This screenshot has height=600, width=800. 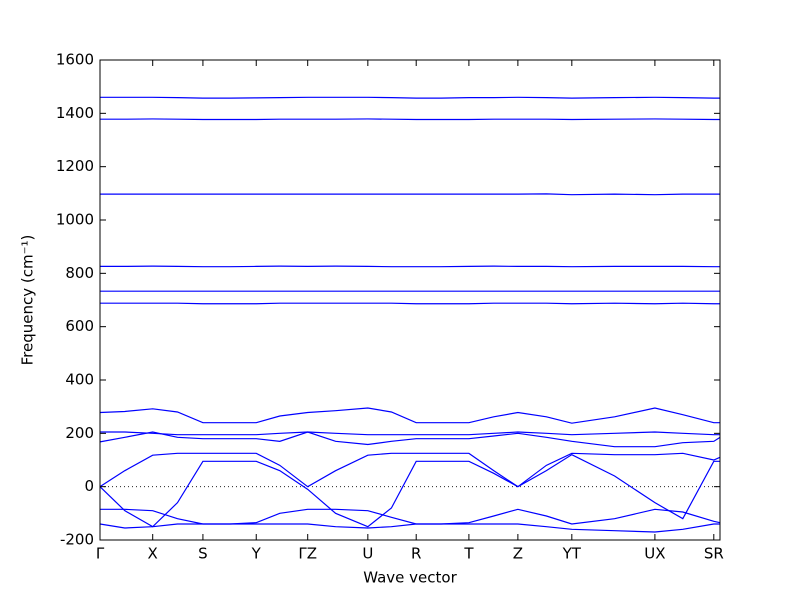 What do you see at coordinates (307, 554) in the screenshot?
I see `x-tick-label: ΓZ` at bounding box center [307, 554].